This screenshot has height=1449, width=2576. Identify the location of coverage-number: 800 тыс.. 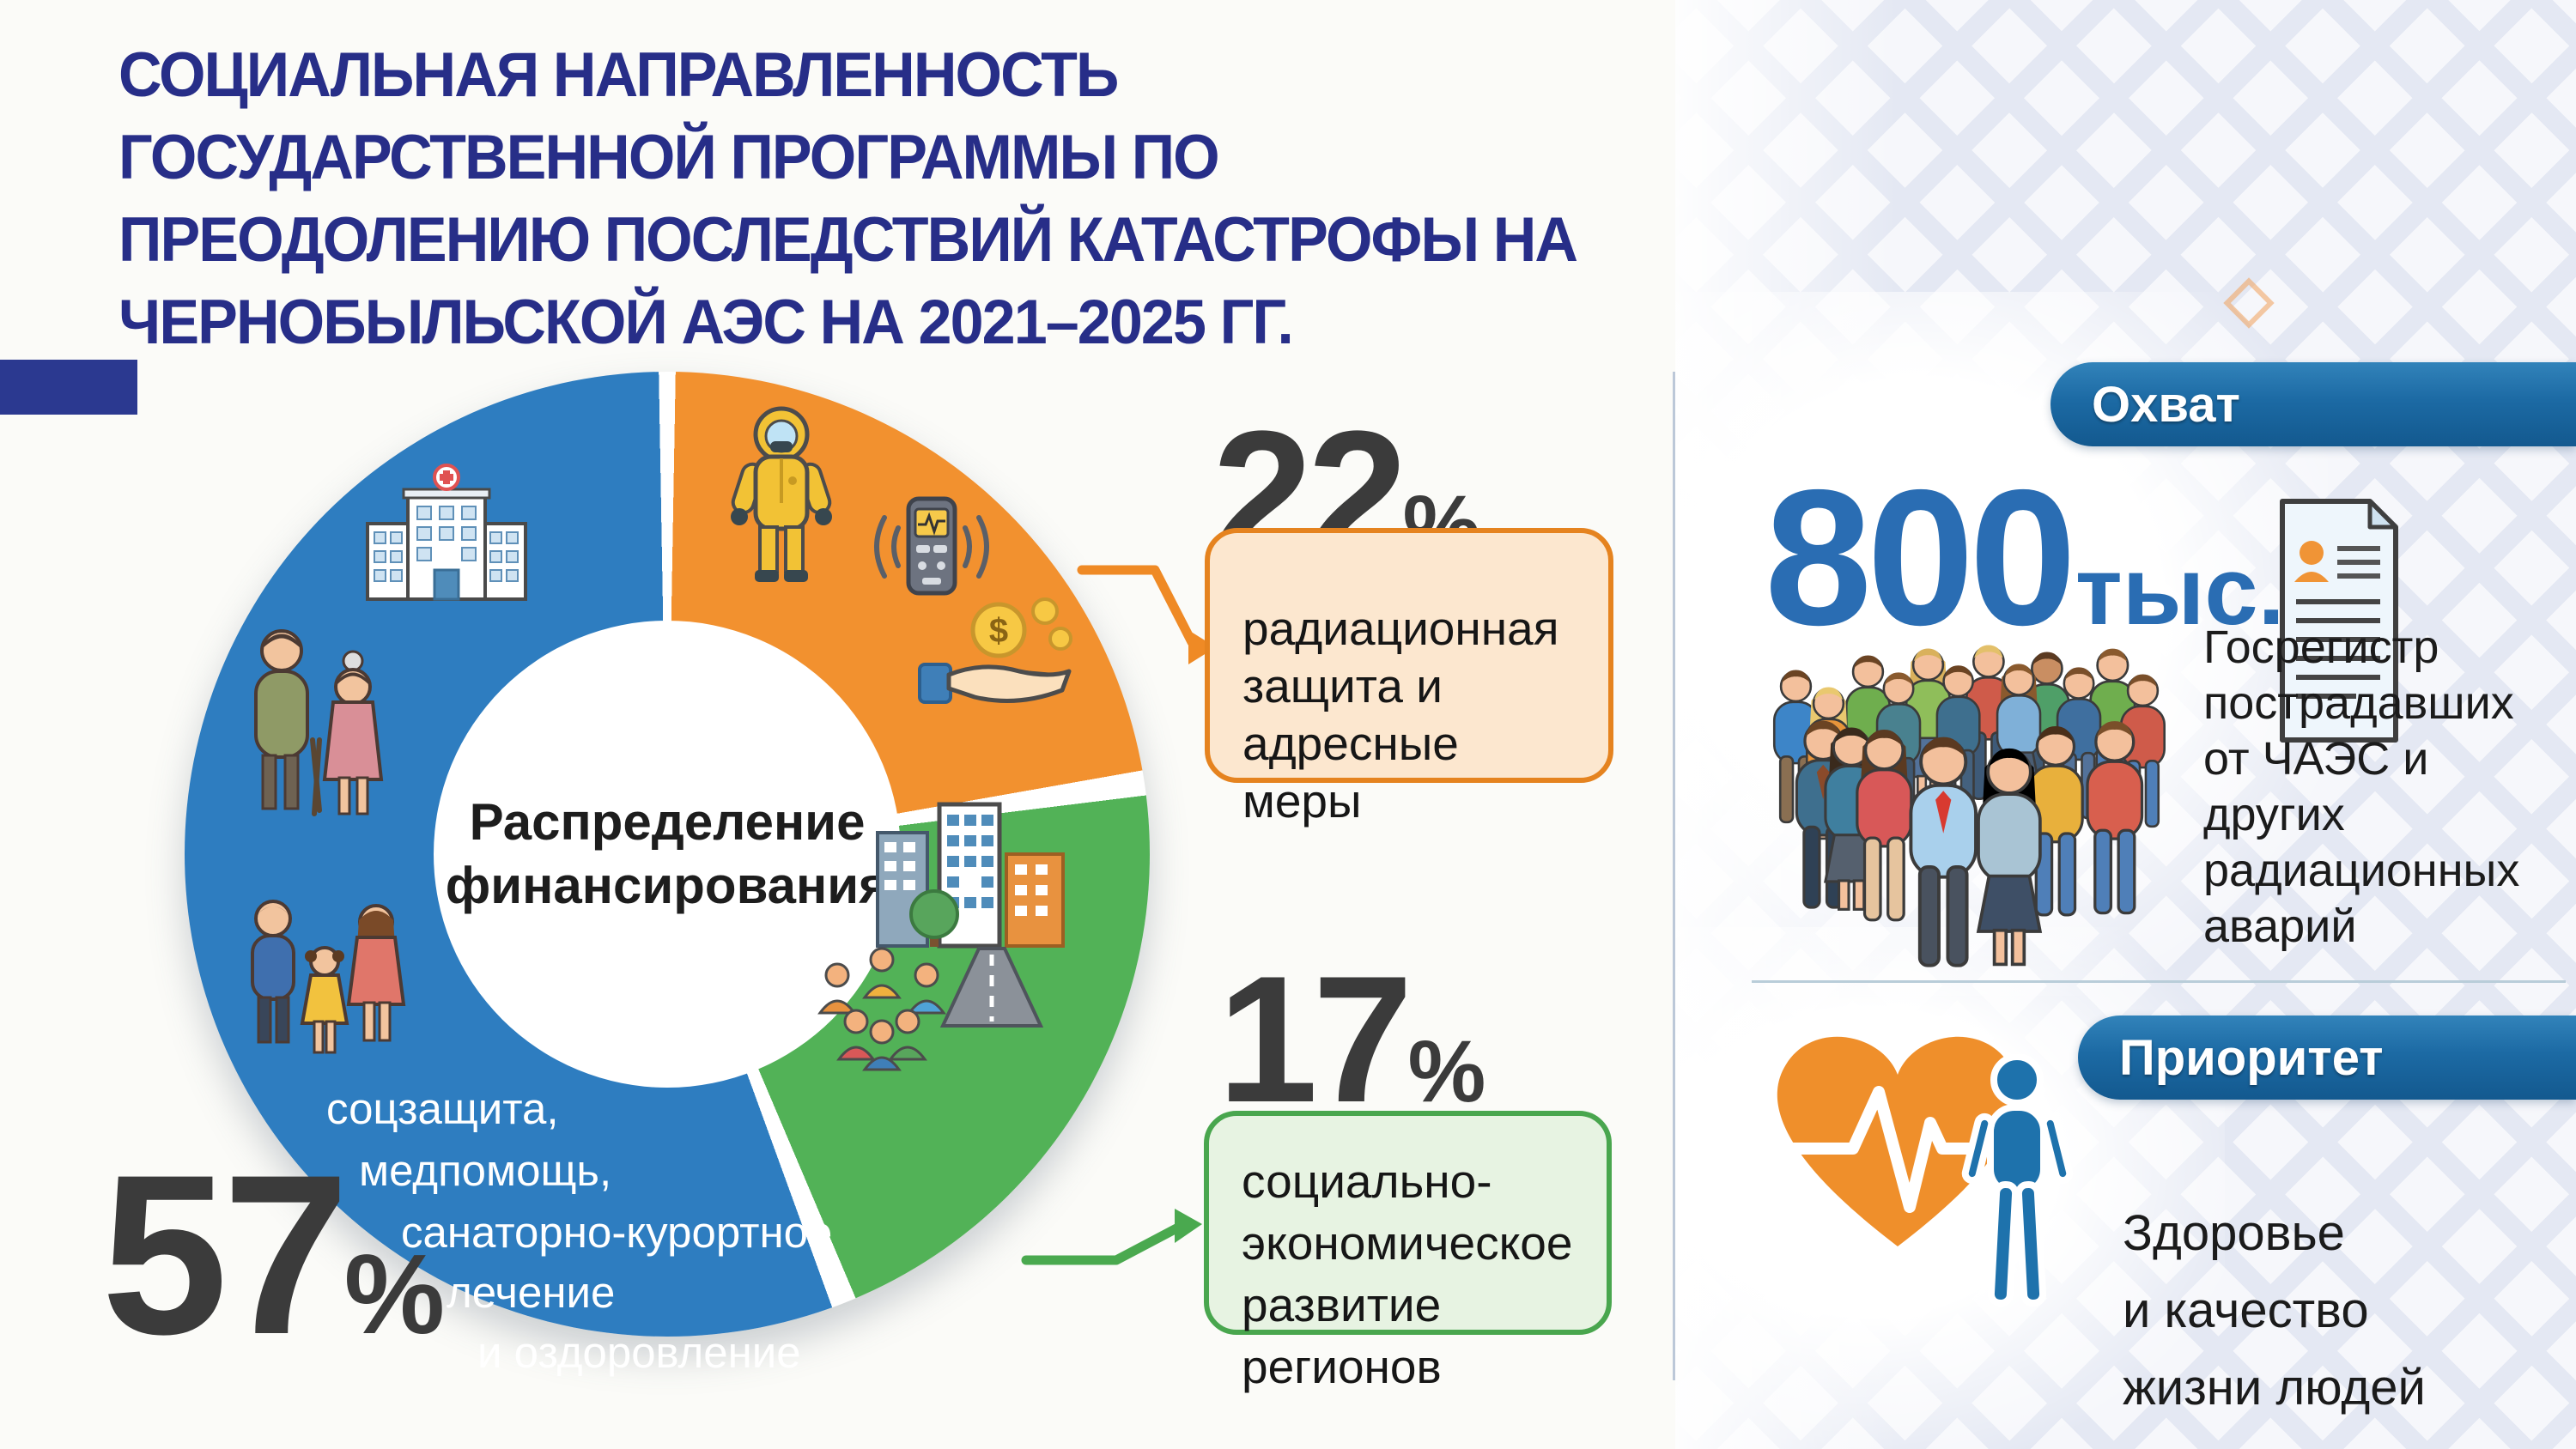
(2025, 557).